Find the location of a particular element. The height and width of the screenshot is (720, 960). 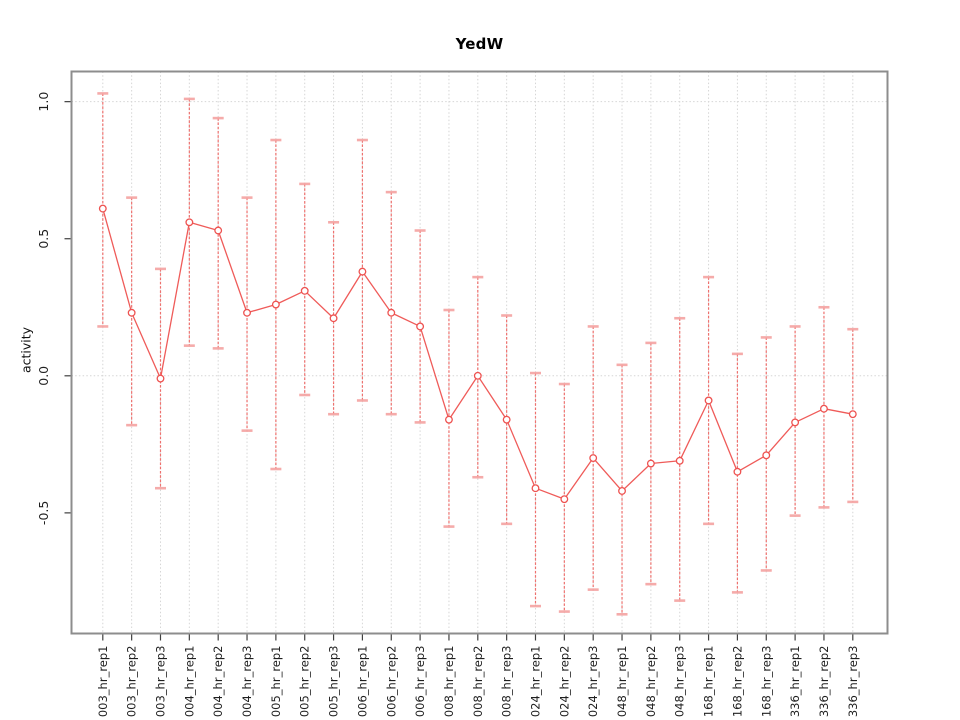

x-tick-label: 006_hr_rep2 is located at coordinates (391, 682).